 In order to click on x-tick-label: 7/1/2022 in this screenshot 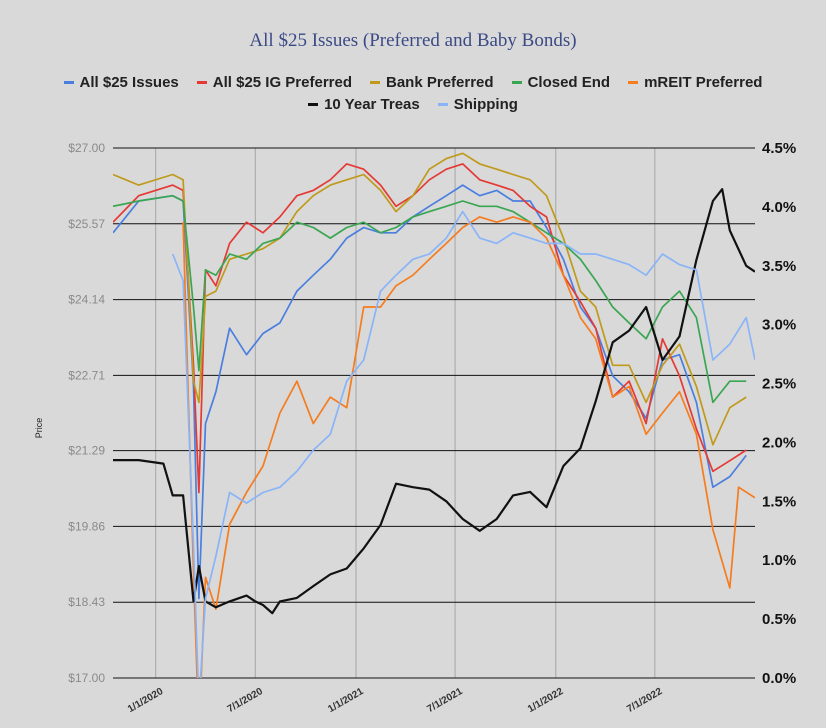, I will do `click(645, 700)`.